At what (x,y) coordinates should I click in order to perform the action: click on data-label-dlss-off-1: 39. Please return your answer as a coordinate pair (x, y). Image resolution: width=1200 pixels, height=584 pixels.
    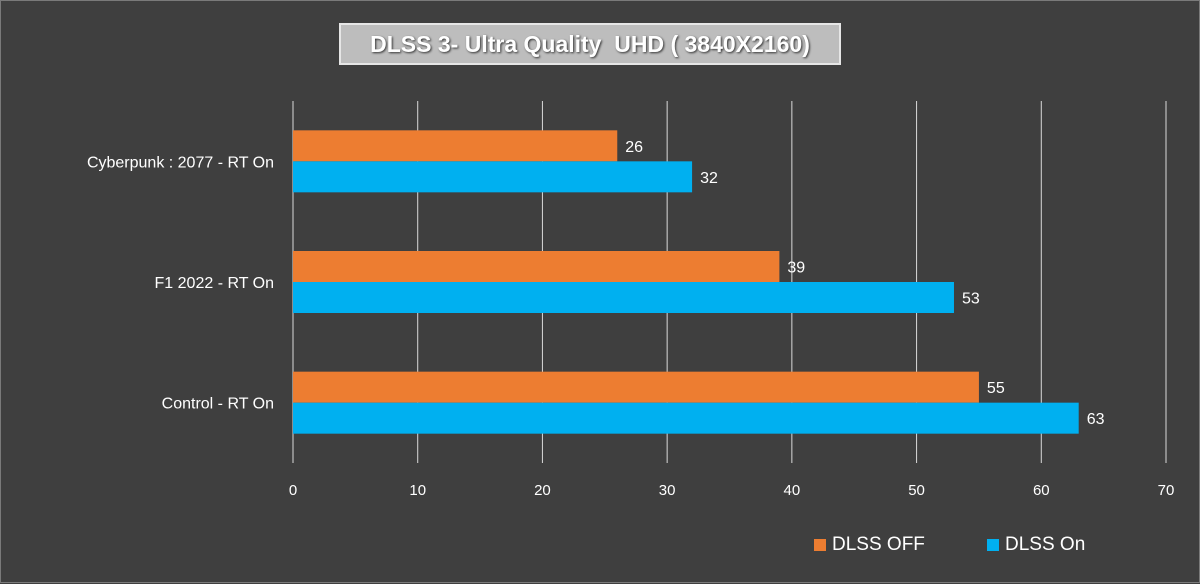
    Looking at the image, I should click on (796, 268).